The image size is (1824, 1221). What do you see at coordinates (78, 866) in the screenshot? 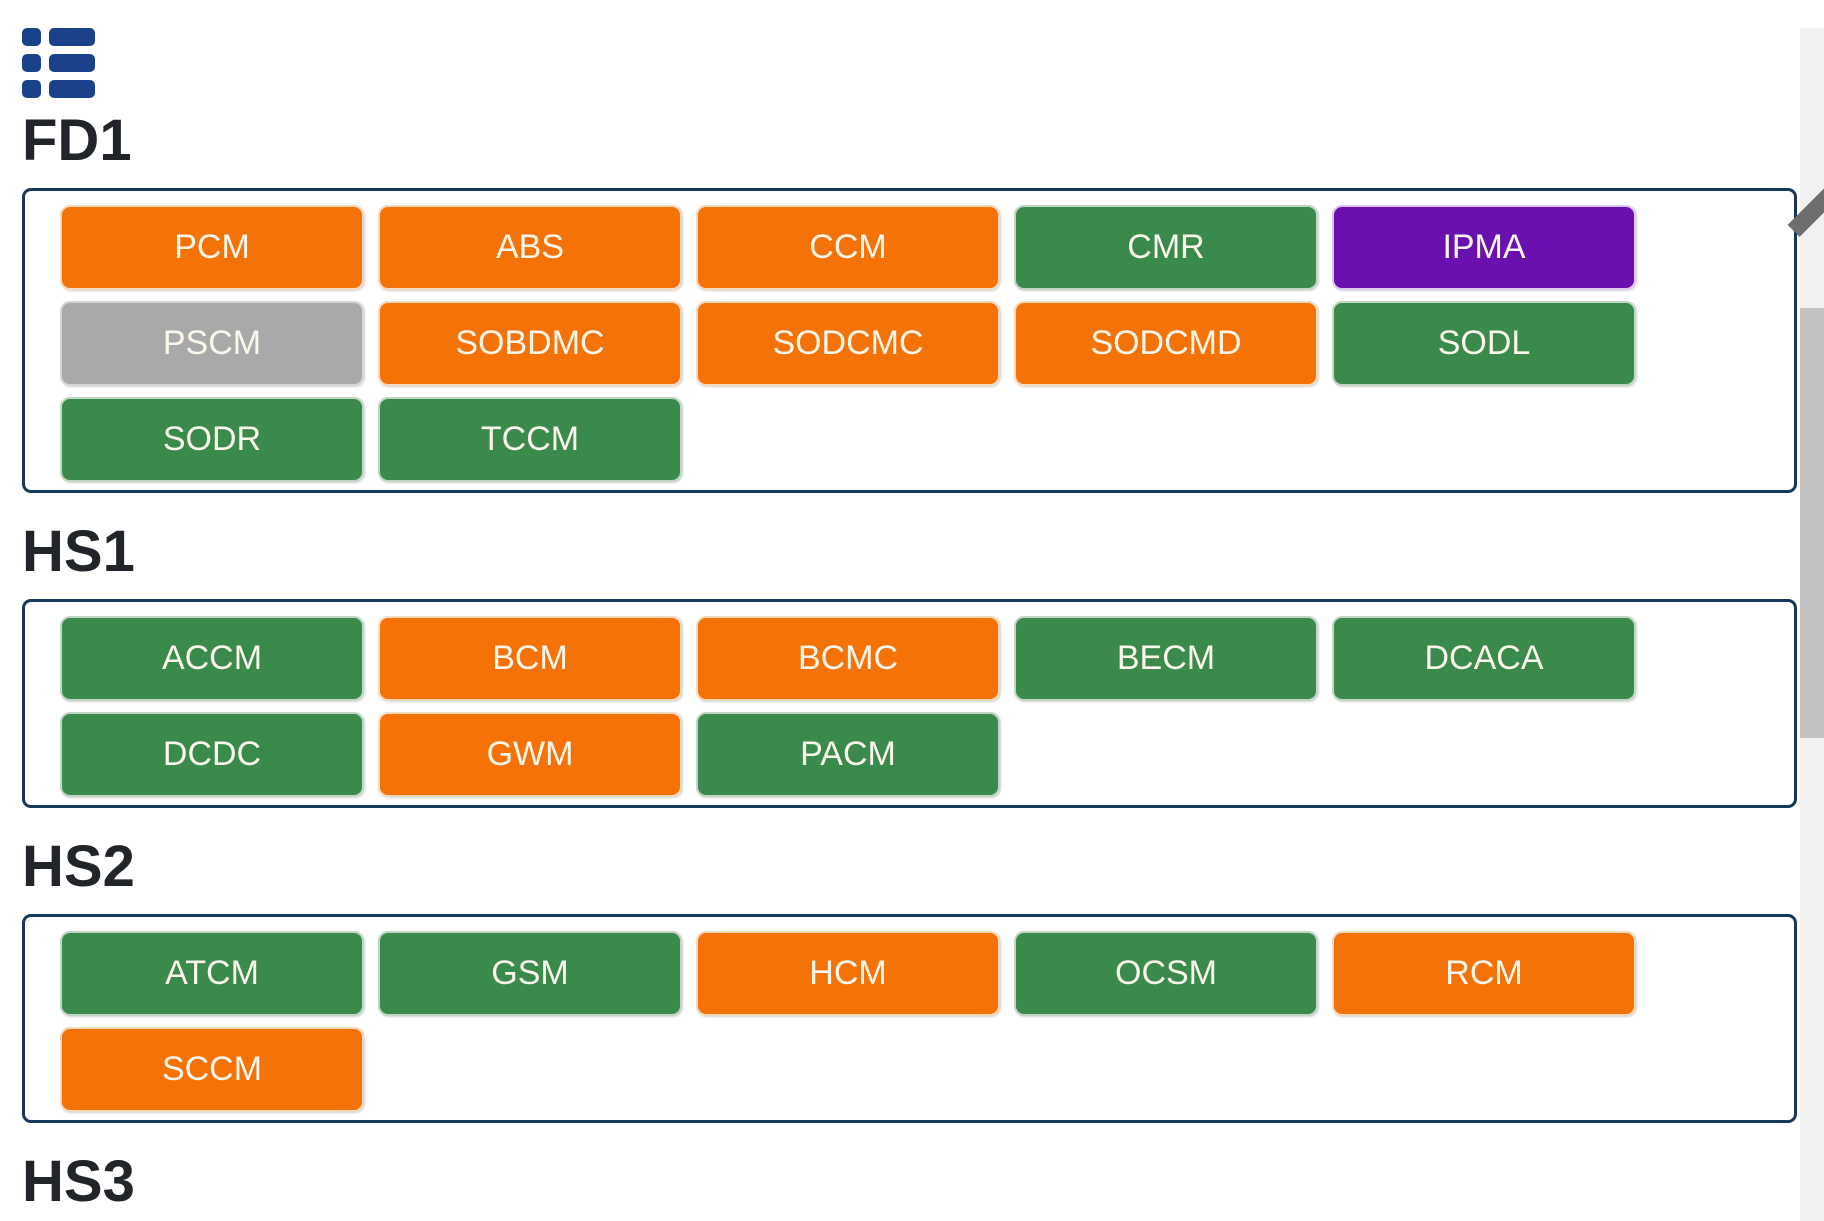
I see `section-title-hs2: HS2` at bounding box center [78, 866].